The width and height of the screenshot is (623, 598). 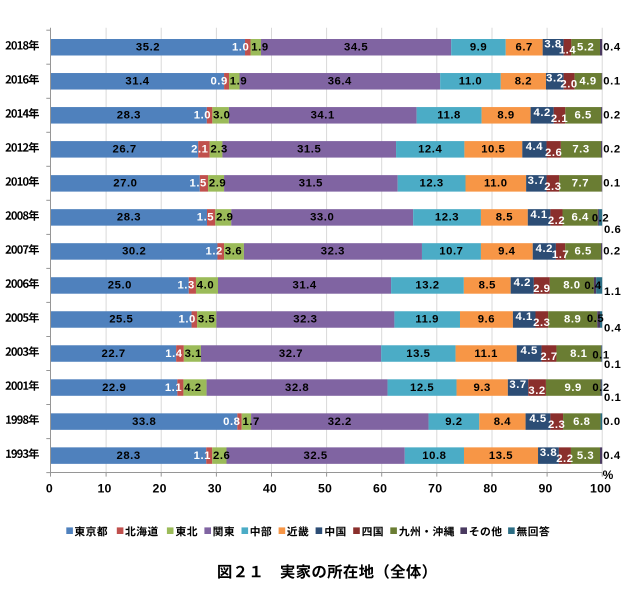 I want to click on svg-text: 0, so click(x=49, y=488).